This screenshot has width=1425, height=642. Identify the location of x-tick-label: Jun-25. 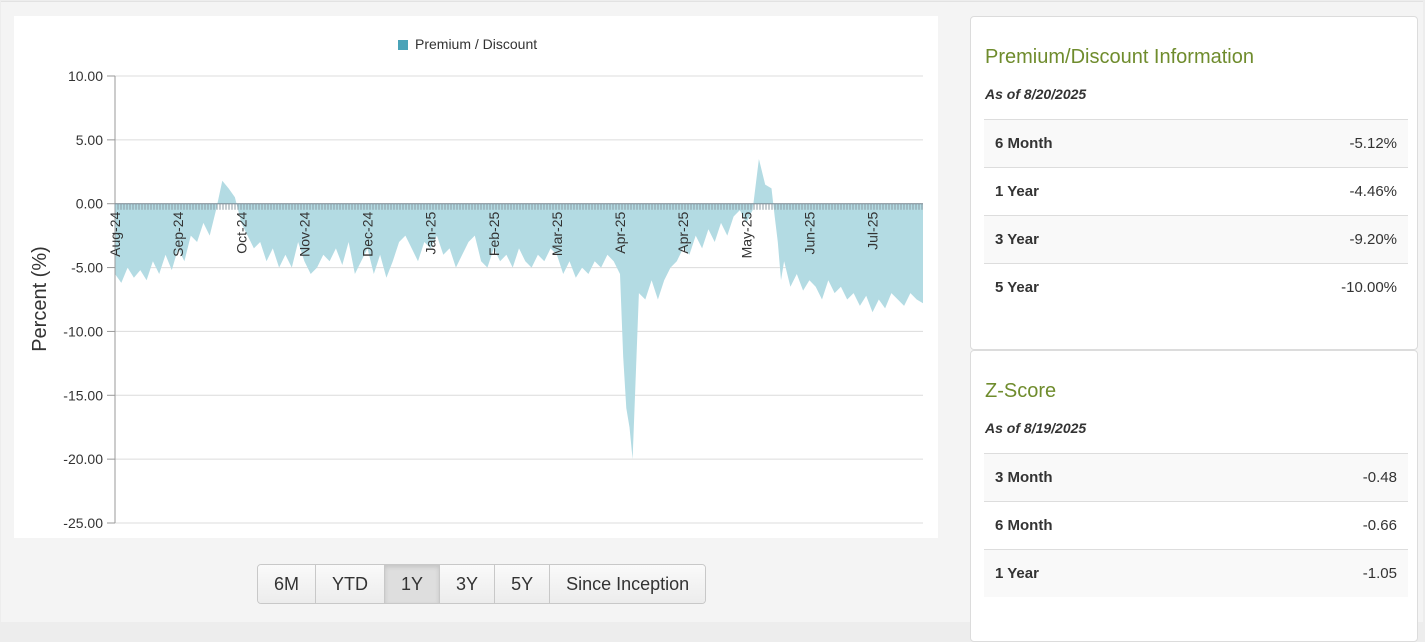
(809, 233).